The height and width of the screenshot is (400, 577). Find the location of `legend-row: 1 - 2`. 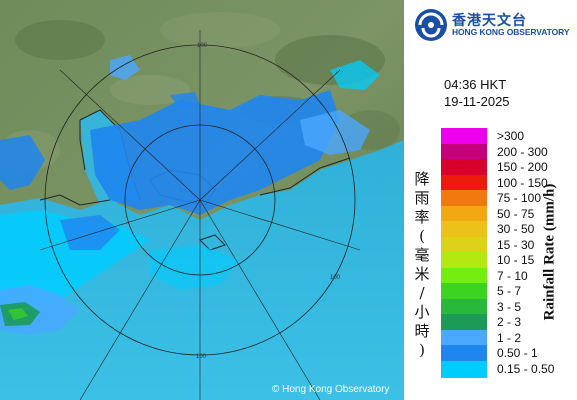

legend-row: 1 - 2 is located at coordinates (506, 338).